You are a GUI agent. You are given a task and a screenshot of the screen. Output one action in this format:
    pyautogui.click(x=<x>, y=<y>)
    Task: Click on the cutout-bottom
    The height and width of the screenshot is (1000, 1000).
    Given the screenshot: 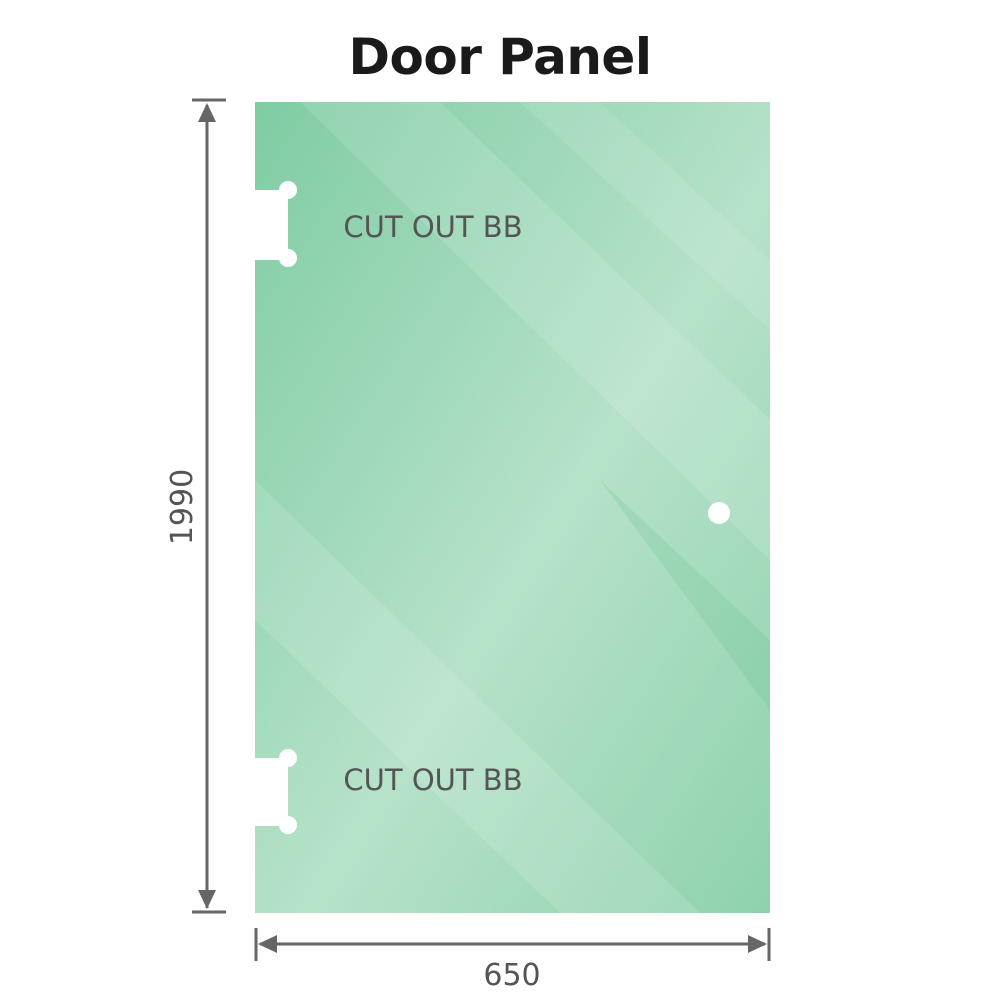 What is the action you would take?
    pyautogui.click(x=273, y=791)
    